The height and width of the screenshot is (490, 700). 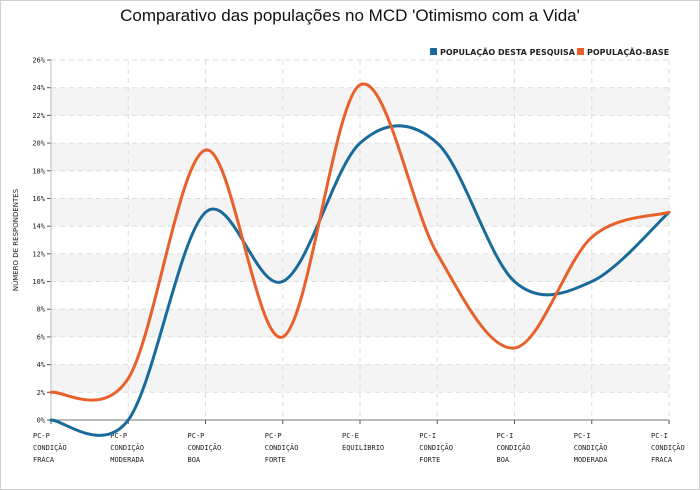 I want to click on y-tick-label: 20%, so click(x=38, y=144).